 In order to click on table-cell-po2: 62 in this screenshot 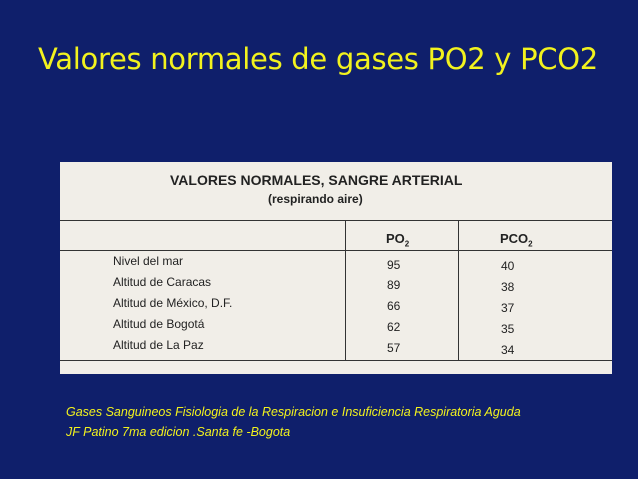, I will do `click(394, 327)`.